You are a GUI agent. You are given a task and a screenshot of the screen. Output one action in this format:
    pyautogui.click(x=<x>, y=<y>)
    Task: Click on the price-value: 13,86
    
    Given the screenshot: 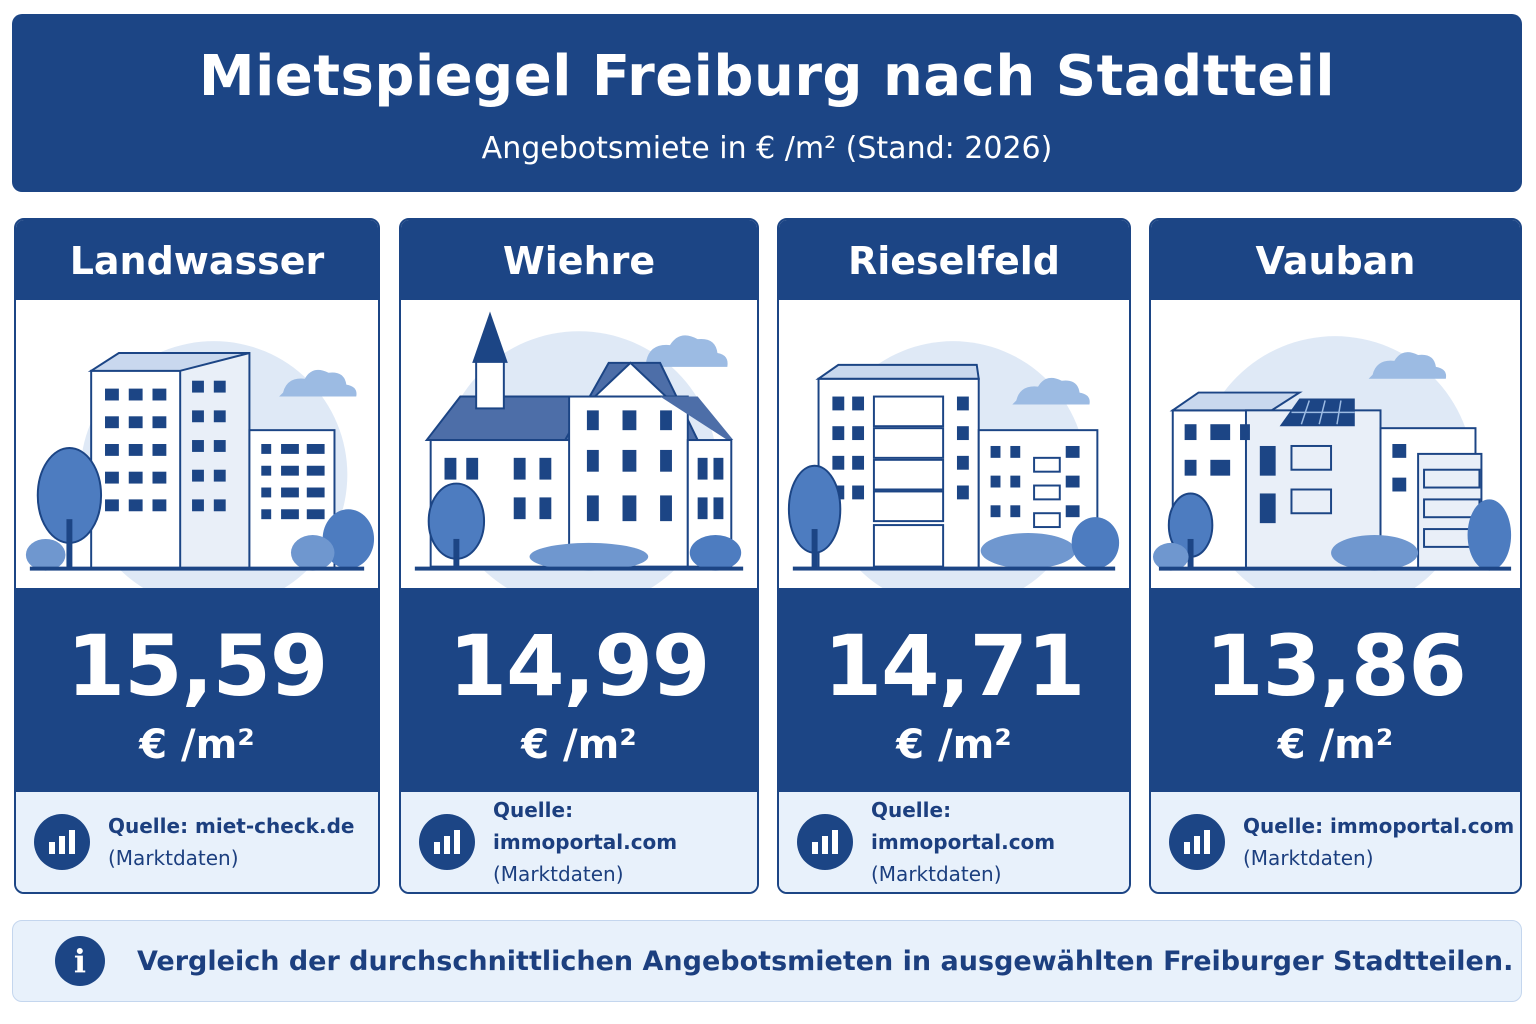 What is the action you would take?
    pyautogui.click(x=1336, y=666)
    